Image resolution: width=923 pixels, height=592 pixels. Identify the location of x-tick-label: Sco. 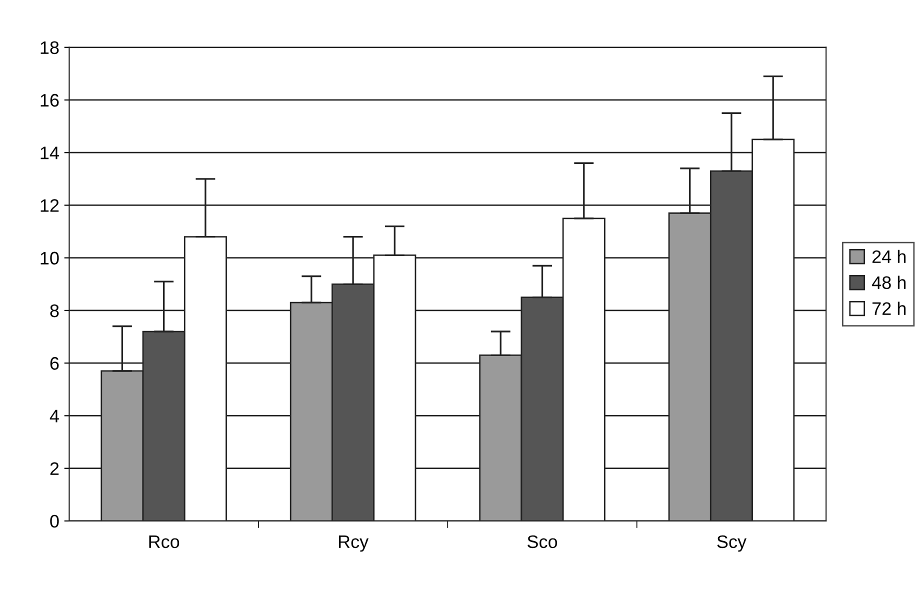
(543, 541).